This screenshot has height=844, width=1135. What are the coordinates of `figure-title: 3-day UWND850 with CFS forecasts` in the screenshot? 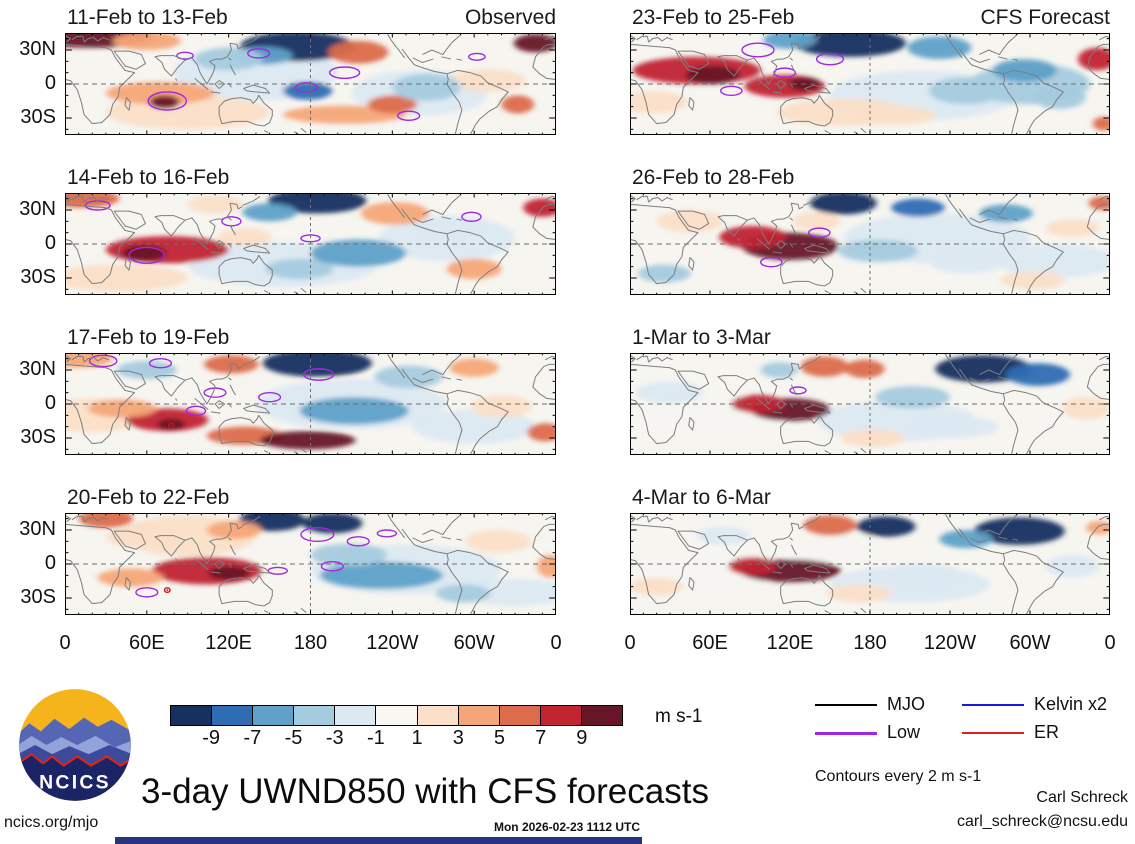 It's located at (425, 791).